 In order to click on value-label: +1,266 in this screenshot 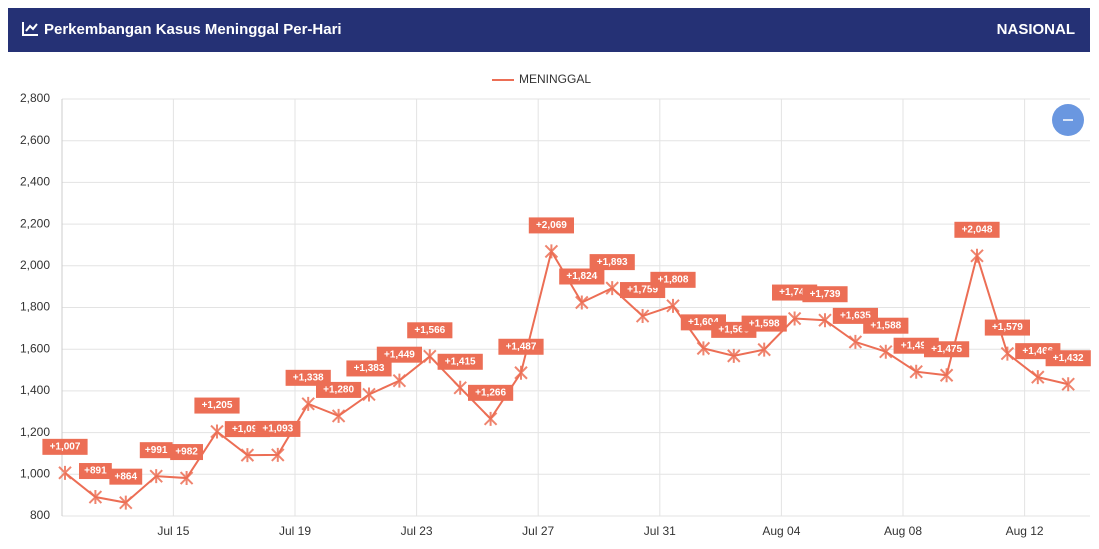, I will do `click(490, 392)`.